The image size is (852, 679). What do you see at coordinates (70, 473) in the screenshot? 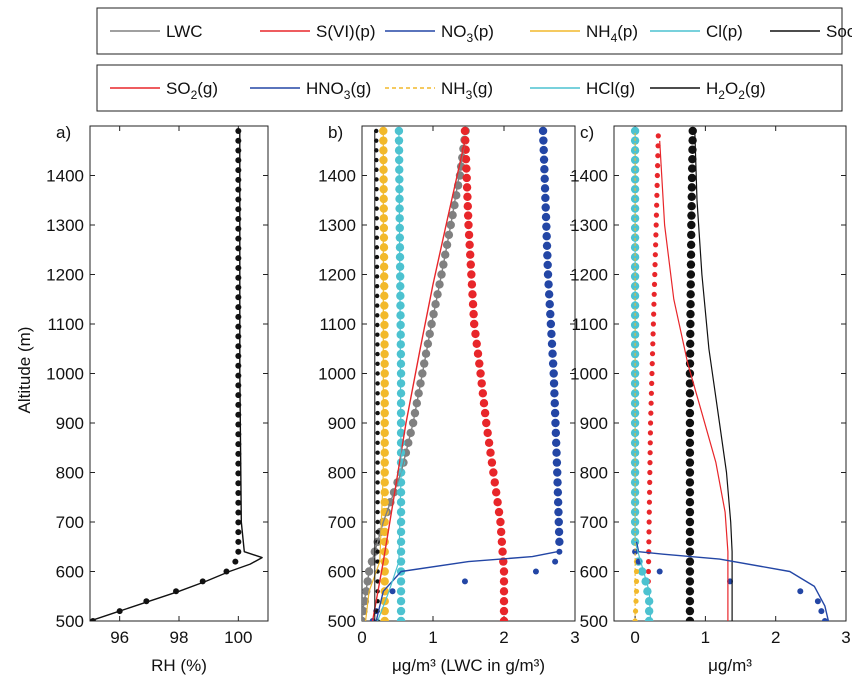
I see `y-tick-label: 800` at bounding box center [70, 473].